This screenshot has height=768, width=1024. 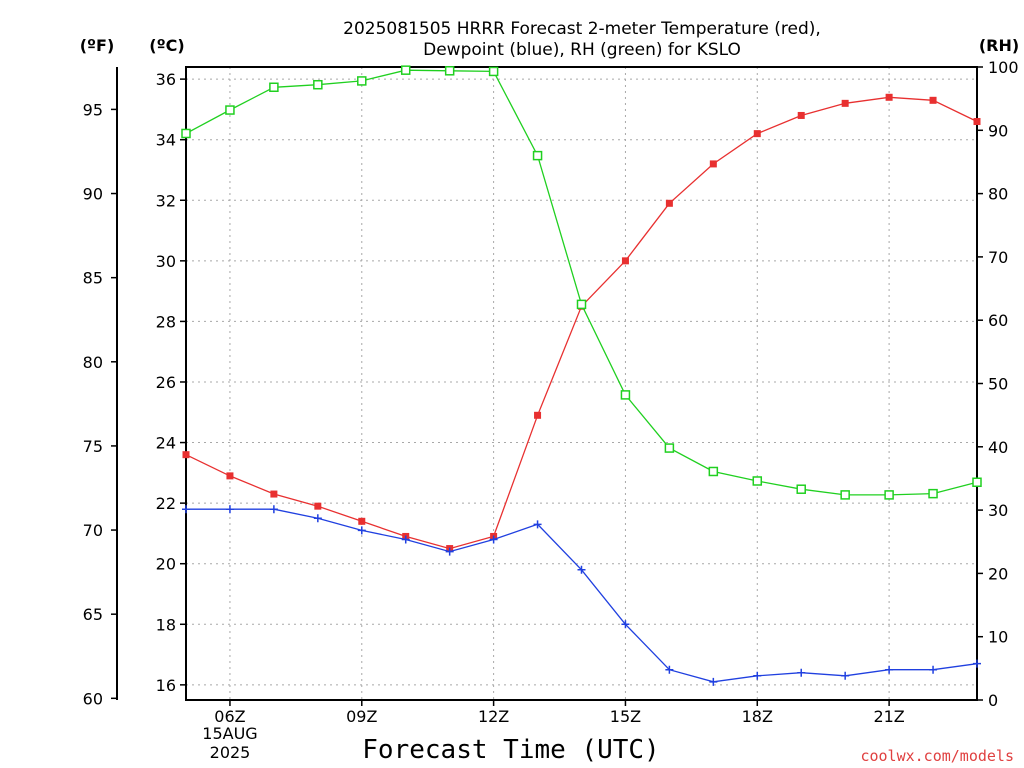 I want to click on rh-axis-label: (RH), so click(x=999, y=45).